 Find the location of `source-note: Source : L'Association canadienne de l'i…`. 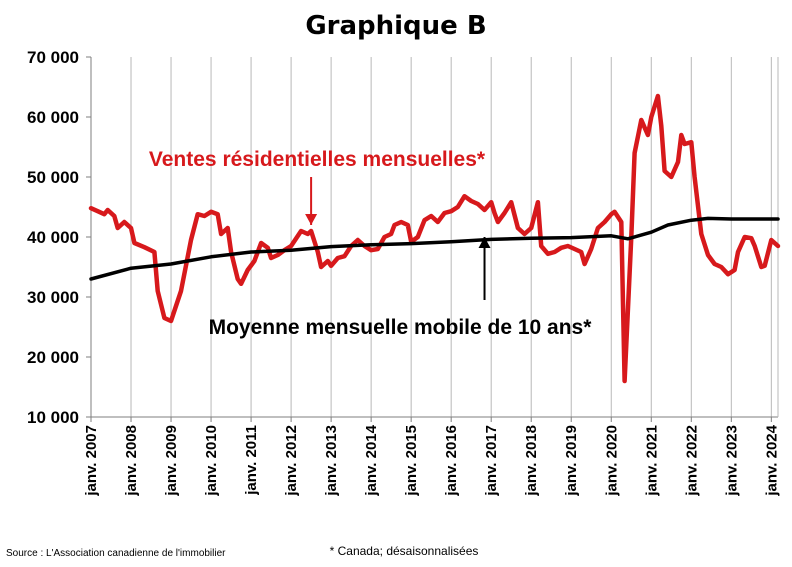

source-note: Source : L'Association canadienne de l'i… is located at coordinates (116, 553).